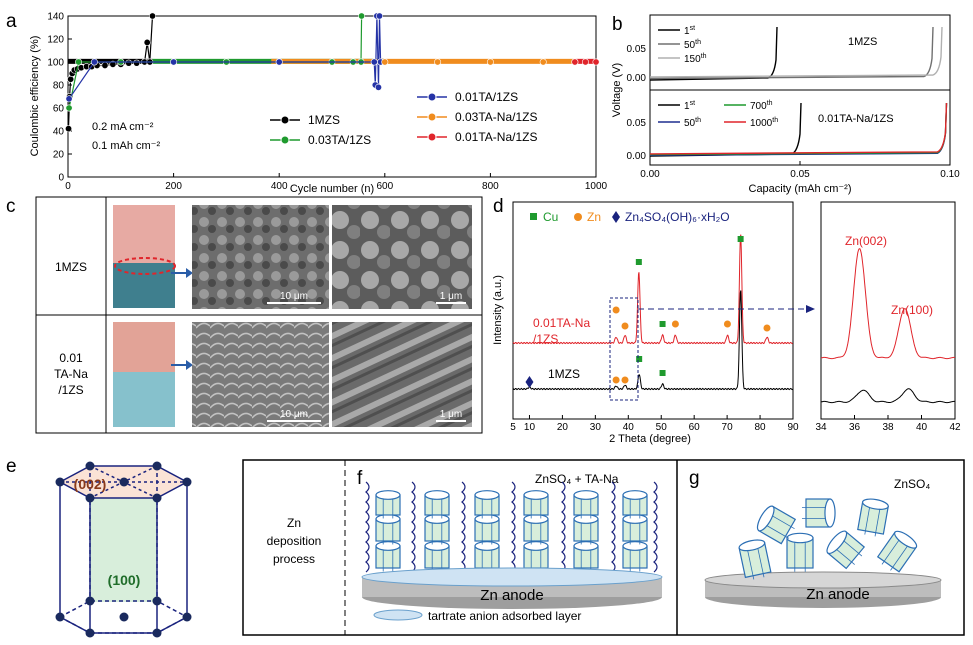 The width and height of the screenshot is (973, 645). I want to click on layer-legend-text: tartrate anion adsorbed layer, so click(504, 616).